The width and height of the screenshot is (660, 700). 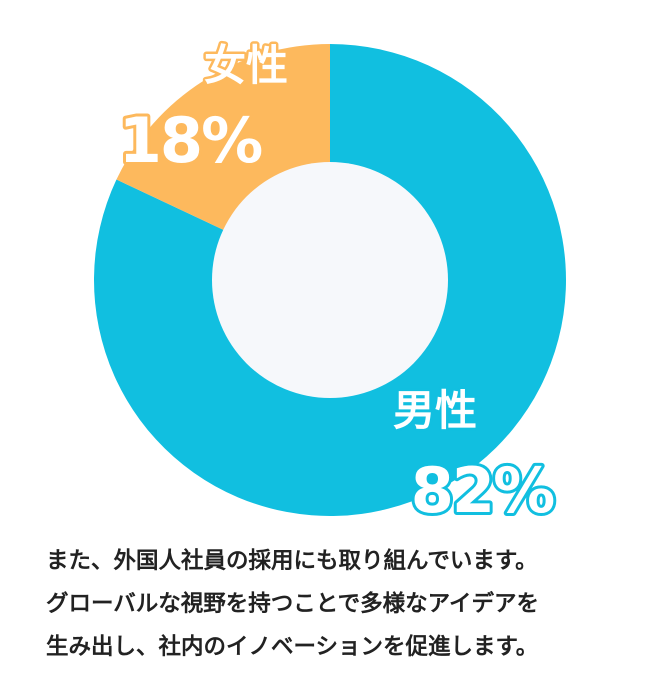 What do you see at coordinates (330, 280) in the screenshot?
I see `donut-hole` at bounding box center [330, 280].